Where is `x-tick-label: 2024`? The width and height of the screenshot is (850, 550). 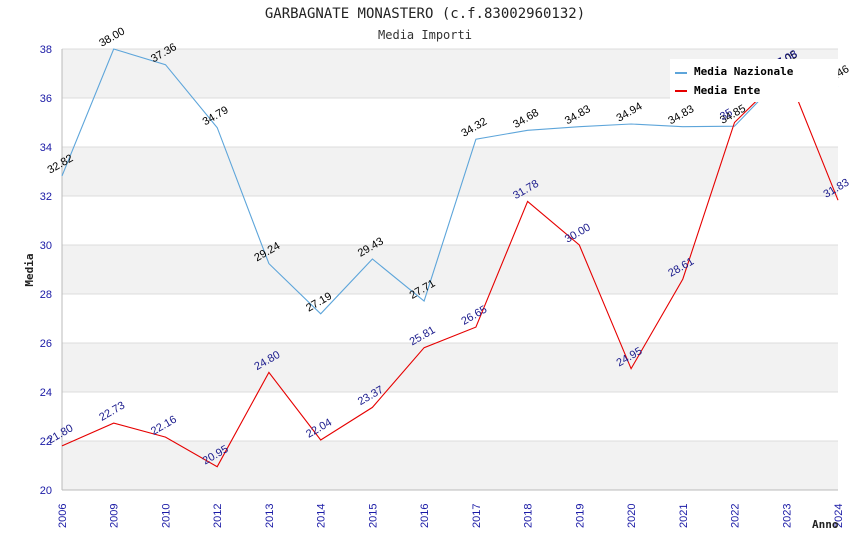
x-tick-label: 2024 is located at coordinates (839, 516).